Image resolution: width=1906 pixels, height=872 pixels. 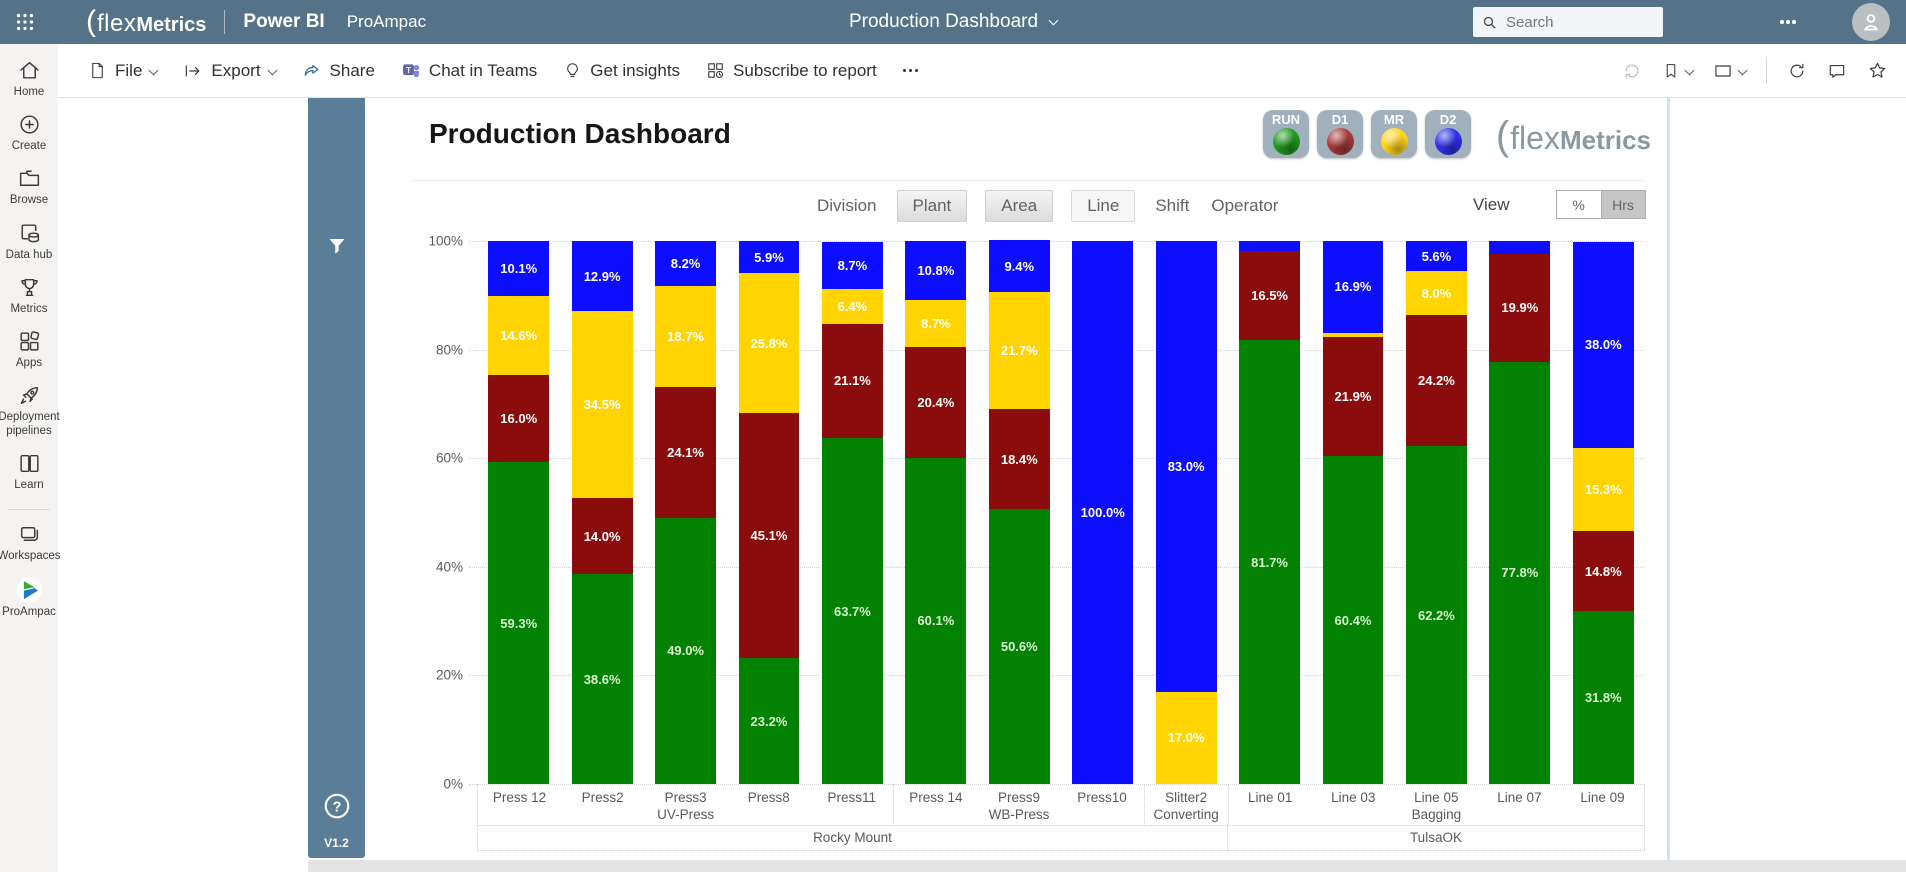 I want to click on bar-segment-d2: 100.0%, so click(x=1103, y=512).